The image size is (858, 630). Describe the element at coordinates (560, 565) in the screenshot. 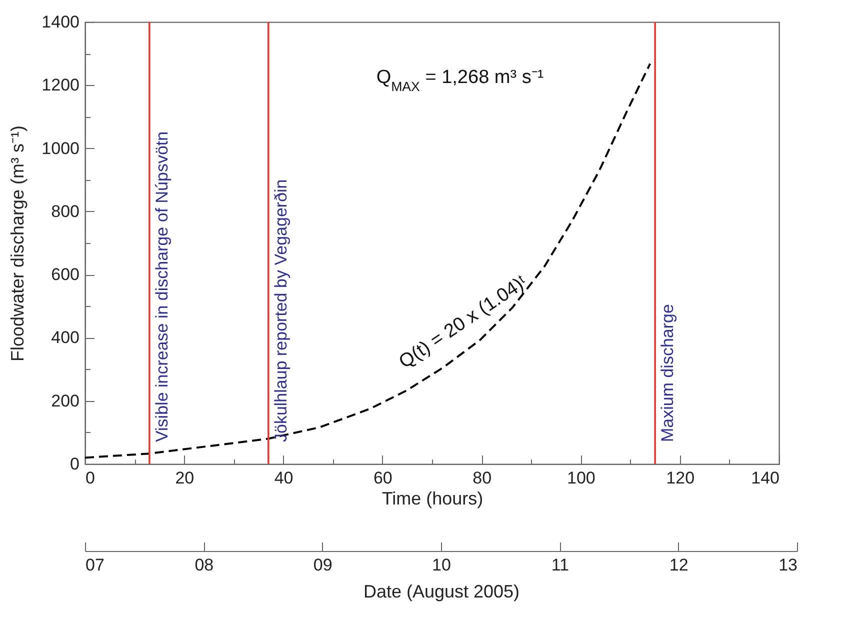

I see `x2-tick-label: 11` at that location.